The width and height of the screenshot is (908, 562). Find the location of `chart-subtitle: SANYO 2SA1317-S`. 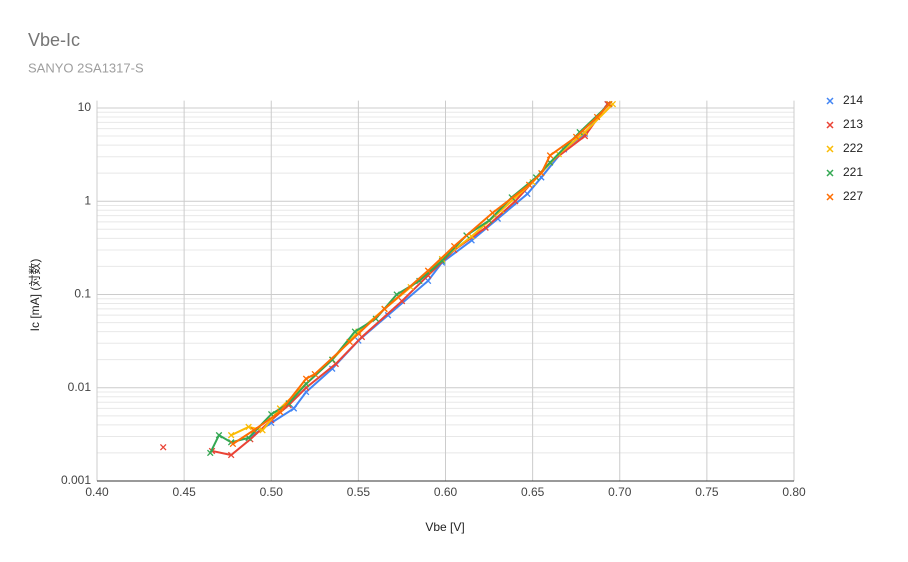

chart-subtitle: SANYO 2SA1317-S is located at coordinates (86, 67).